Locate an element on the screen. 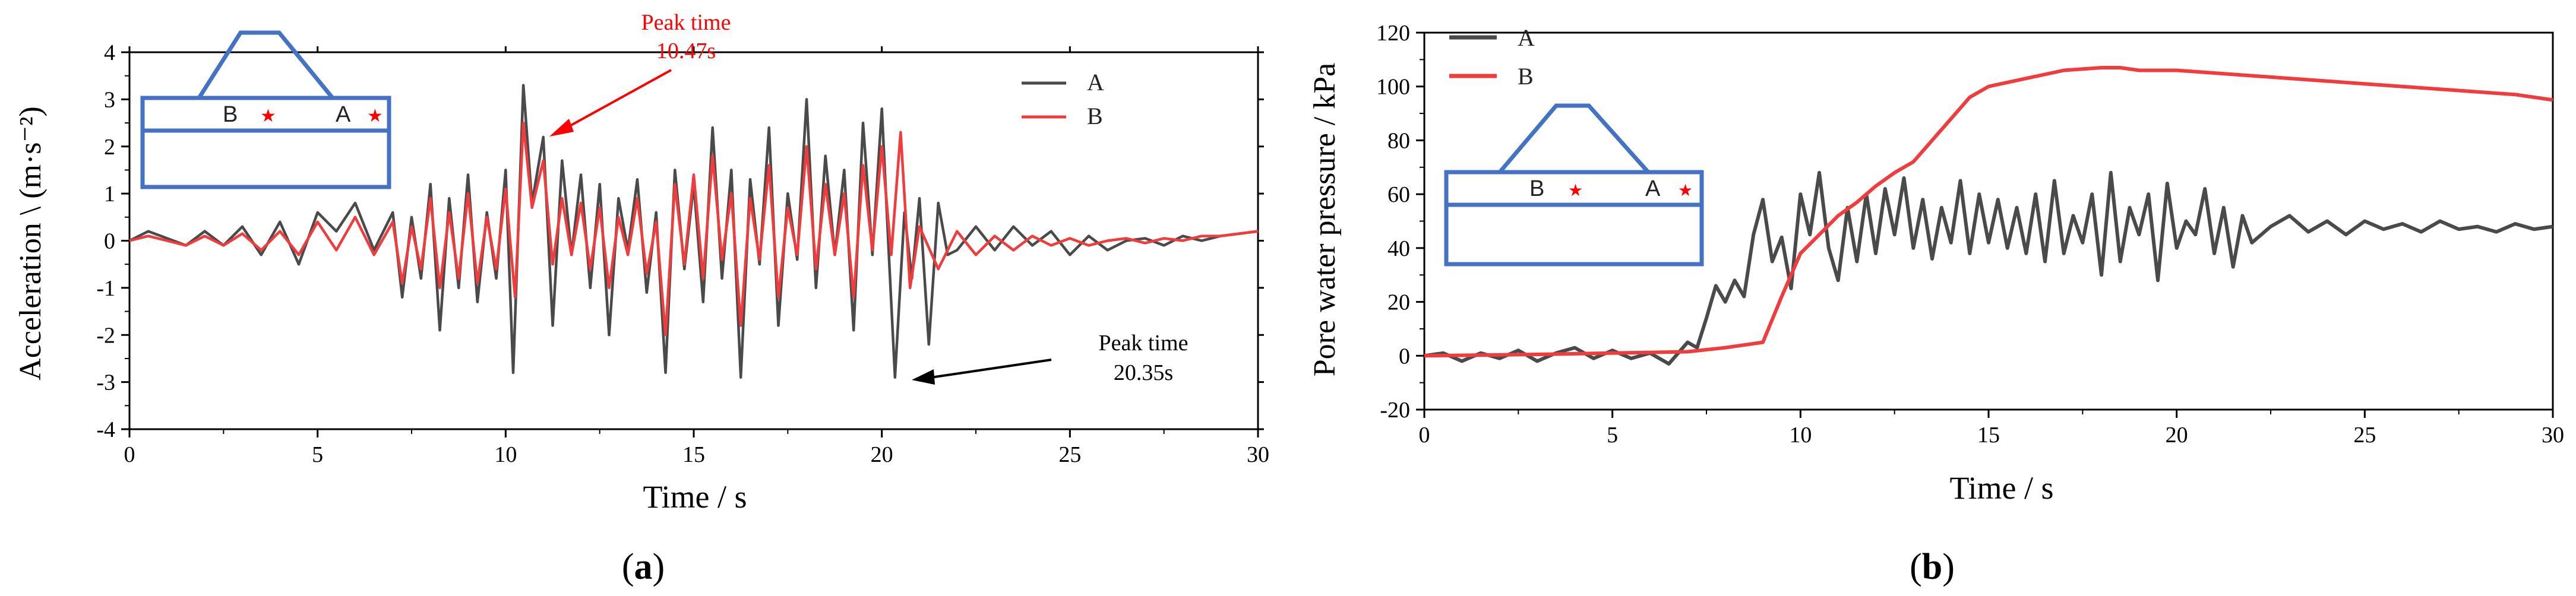 The height and width of the screenshot is (596, 2576). chart-a-y-tick-label: -3 is located at coordinates (105, 382).